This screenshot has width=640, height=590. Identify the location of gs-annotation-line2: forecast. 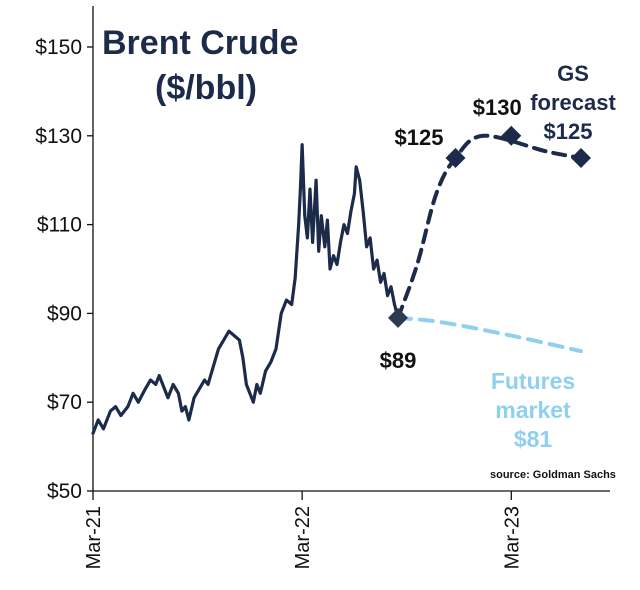
(573, 102).